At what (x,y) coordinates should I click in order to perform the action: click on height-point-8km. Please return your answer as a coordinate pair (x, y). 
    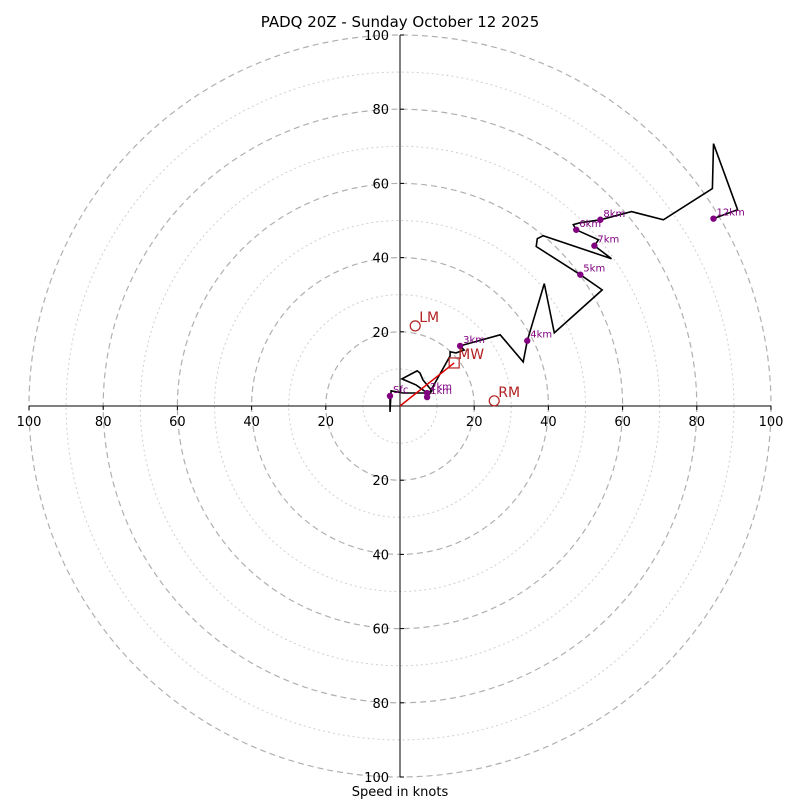
    Looking at the image, I should click on (600, 219).